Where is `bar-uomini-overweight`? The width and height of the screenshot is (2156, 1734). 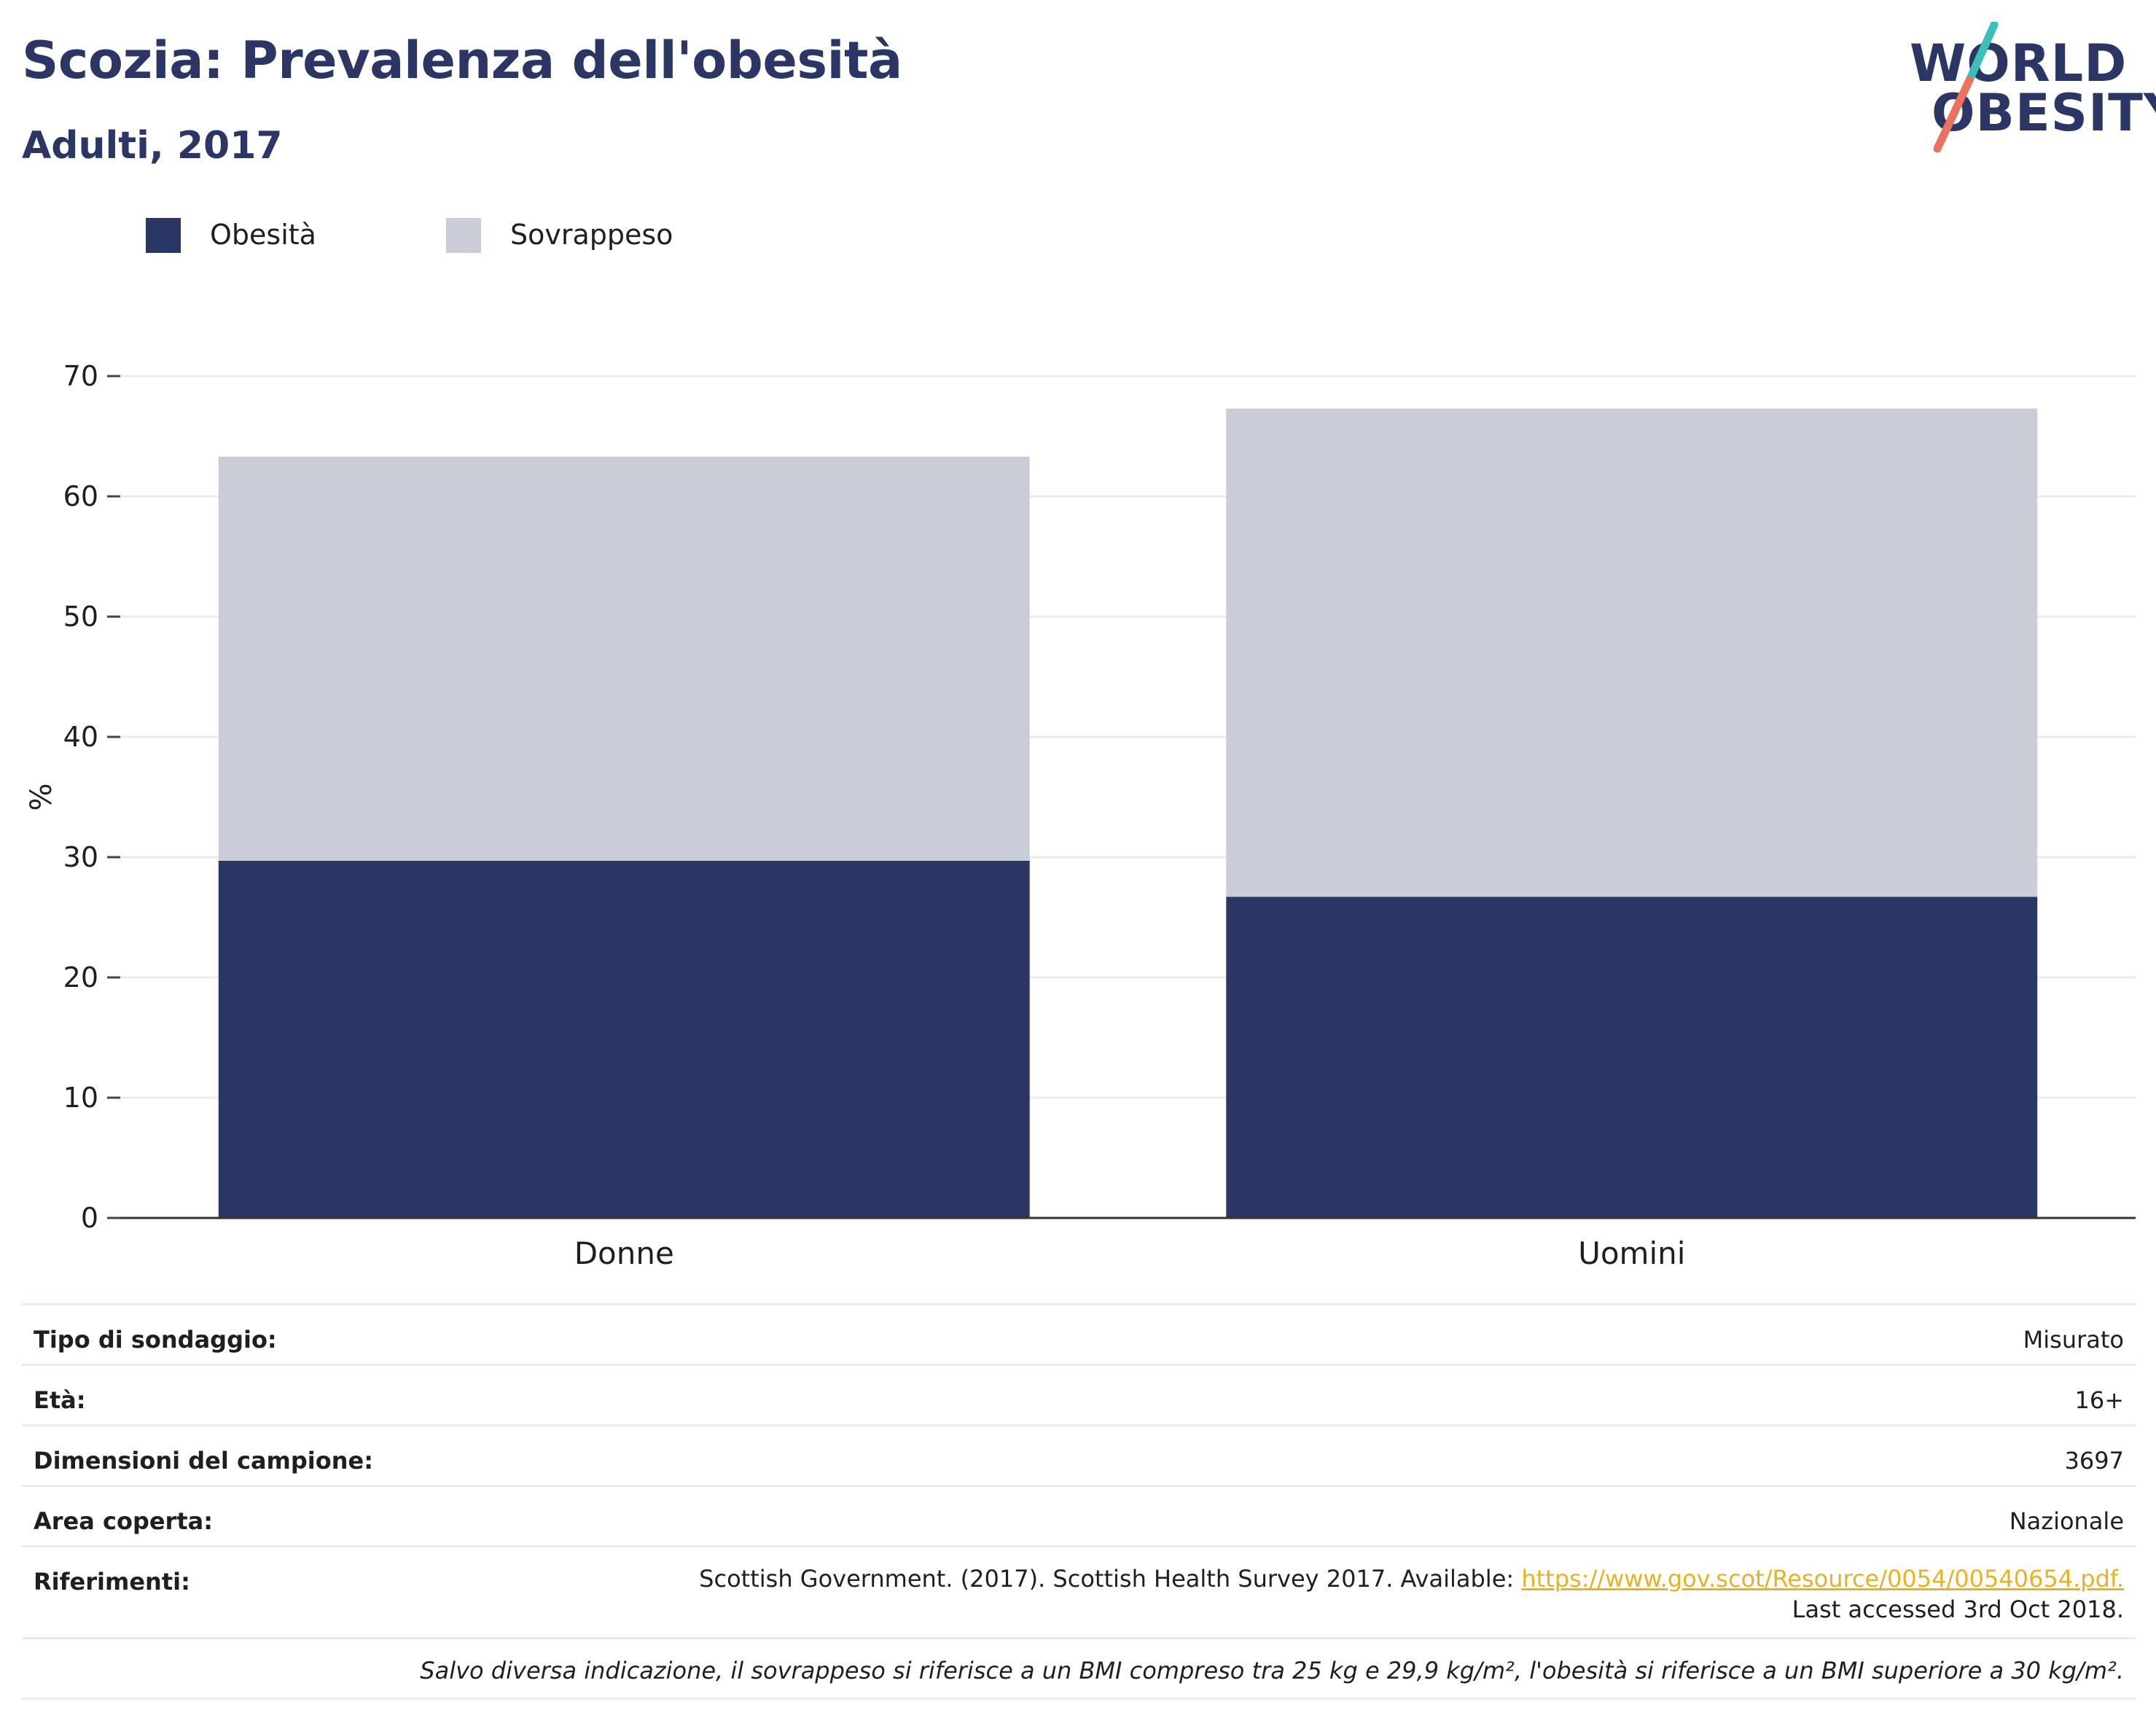
bar-uomini-overweight is located at coordinates (1632, 653).